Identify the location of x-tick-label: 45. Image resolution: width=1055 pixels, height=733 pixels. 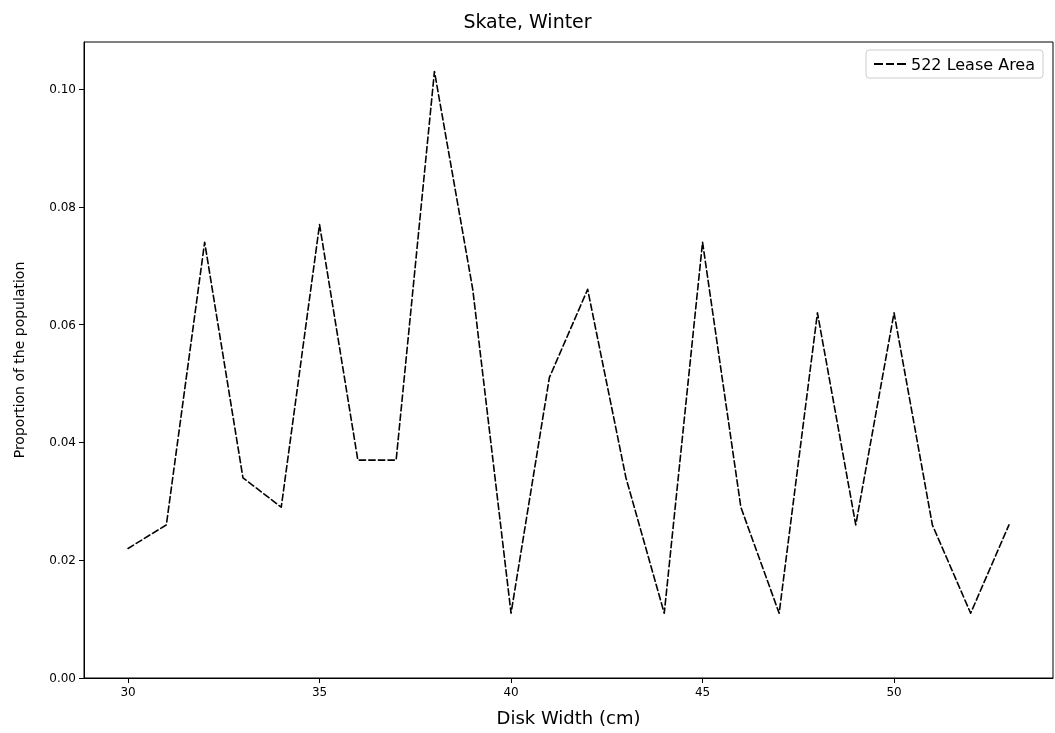
(702, 692).